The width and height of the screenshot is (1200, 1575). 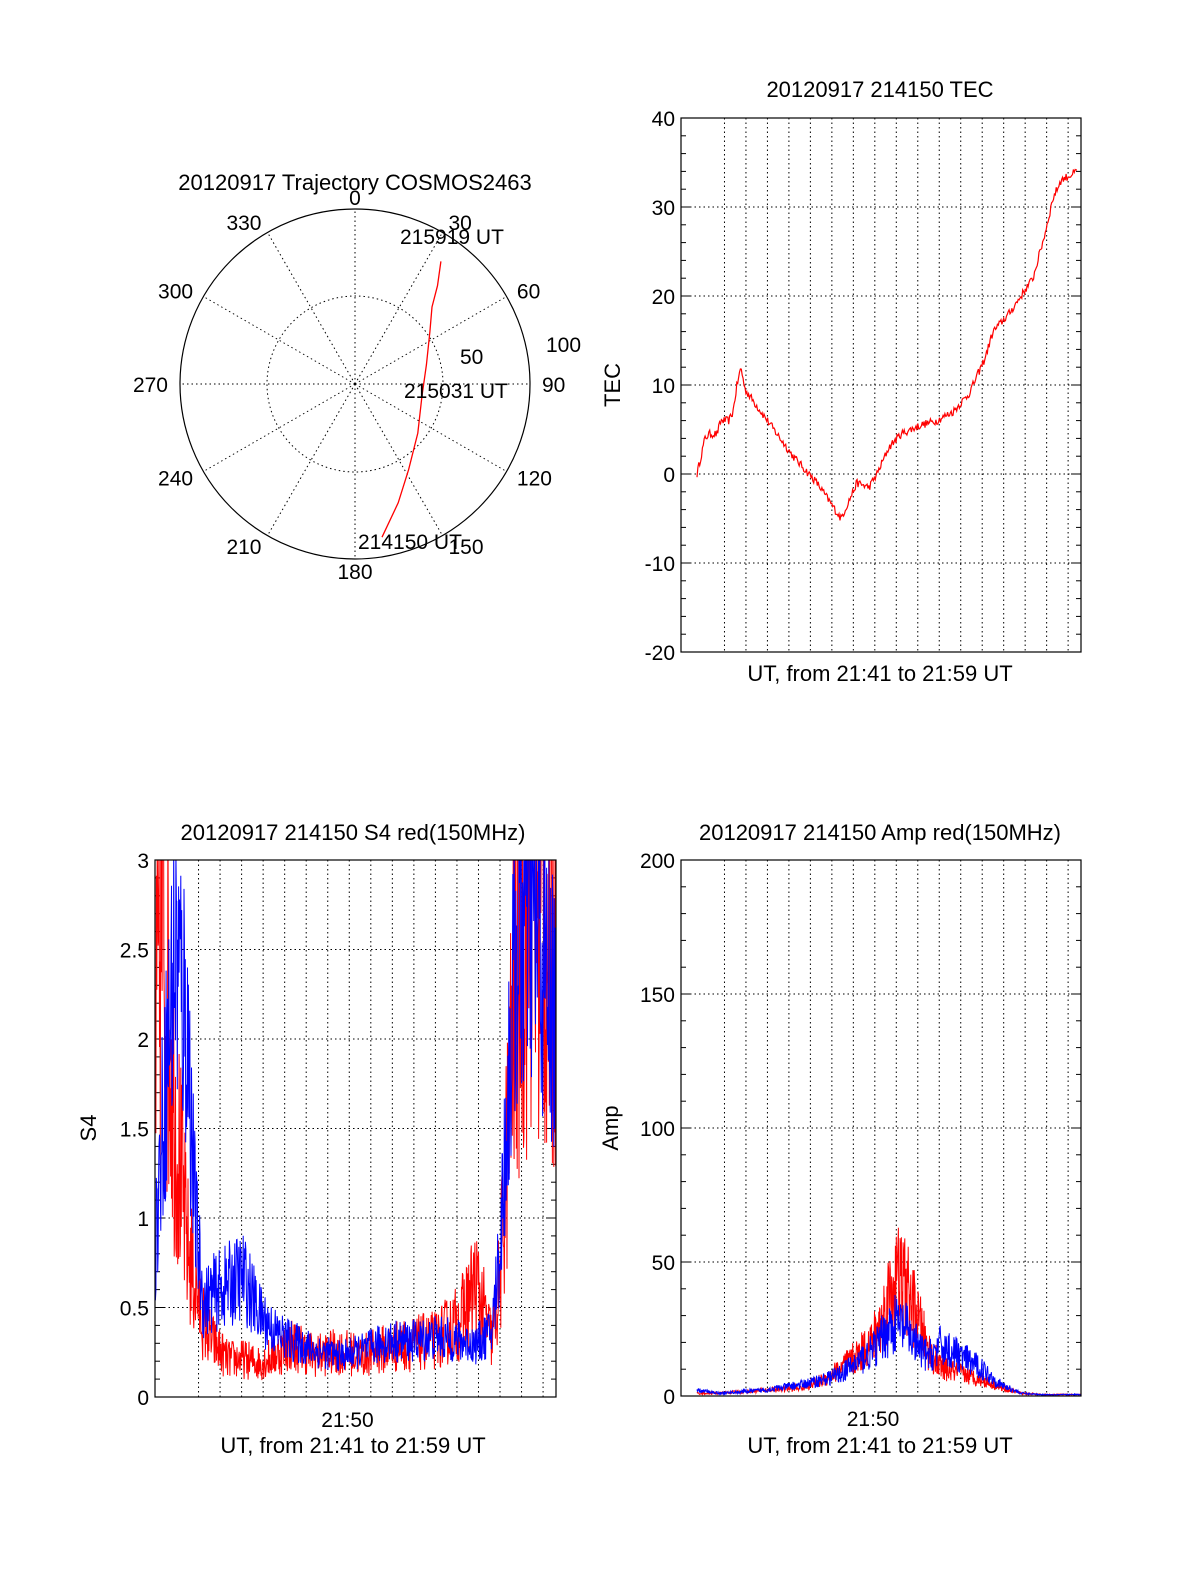 What do you see at coordinates (354, 182) in the screenshot?
I see `trajectory-title: 20120917 Trajectory COSMOS2463` at bounding box center [354, 182].